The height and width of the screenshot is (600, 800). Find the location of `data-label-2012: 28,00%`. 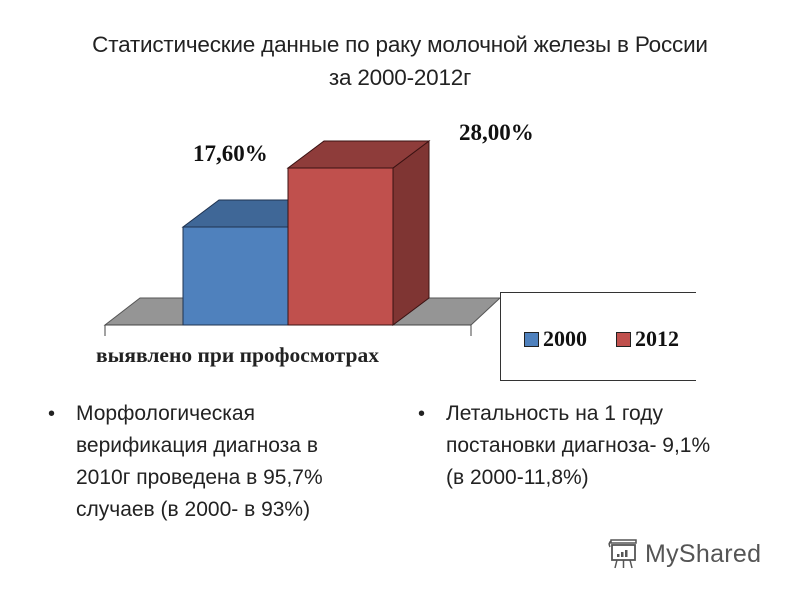

data-label-2012: 28,00% is located at coordinates (496, 132).